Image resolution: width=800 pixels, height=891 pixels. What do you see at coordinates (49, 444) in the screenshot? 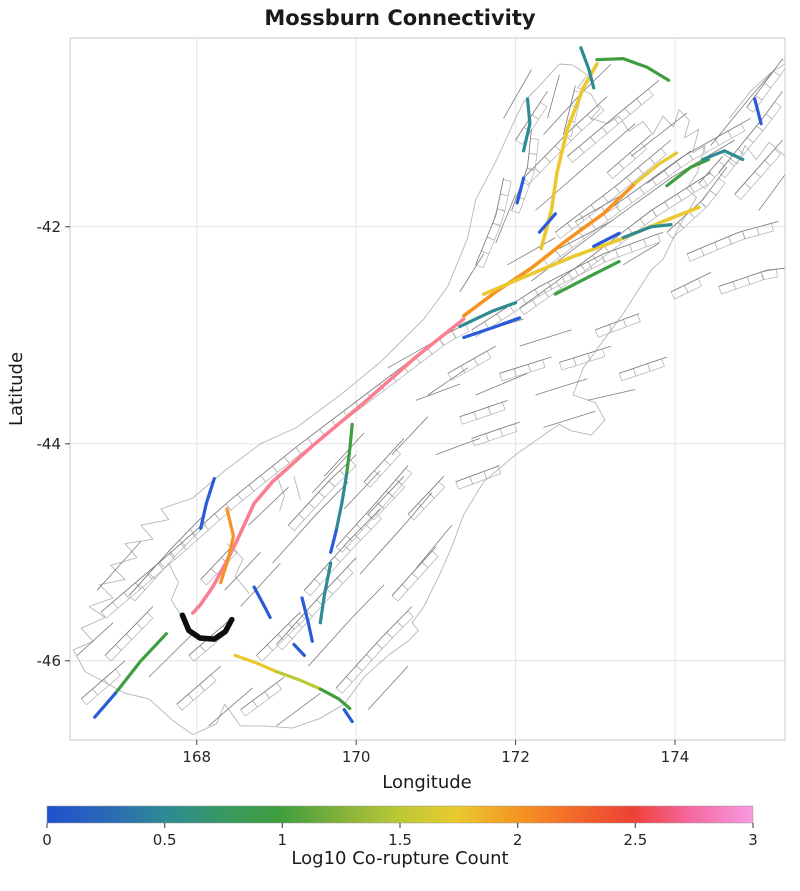
I see `y-tick-label: -44` at bounding box center [49, 444].